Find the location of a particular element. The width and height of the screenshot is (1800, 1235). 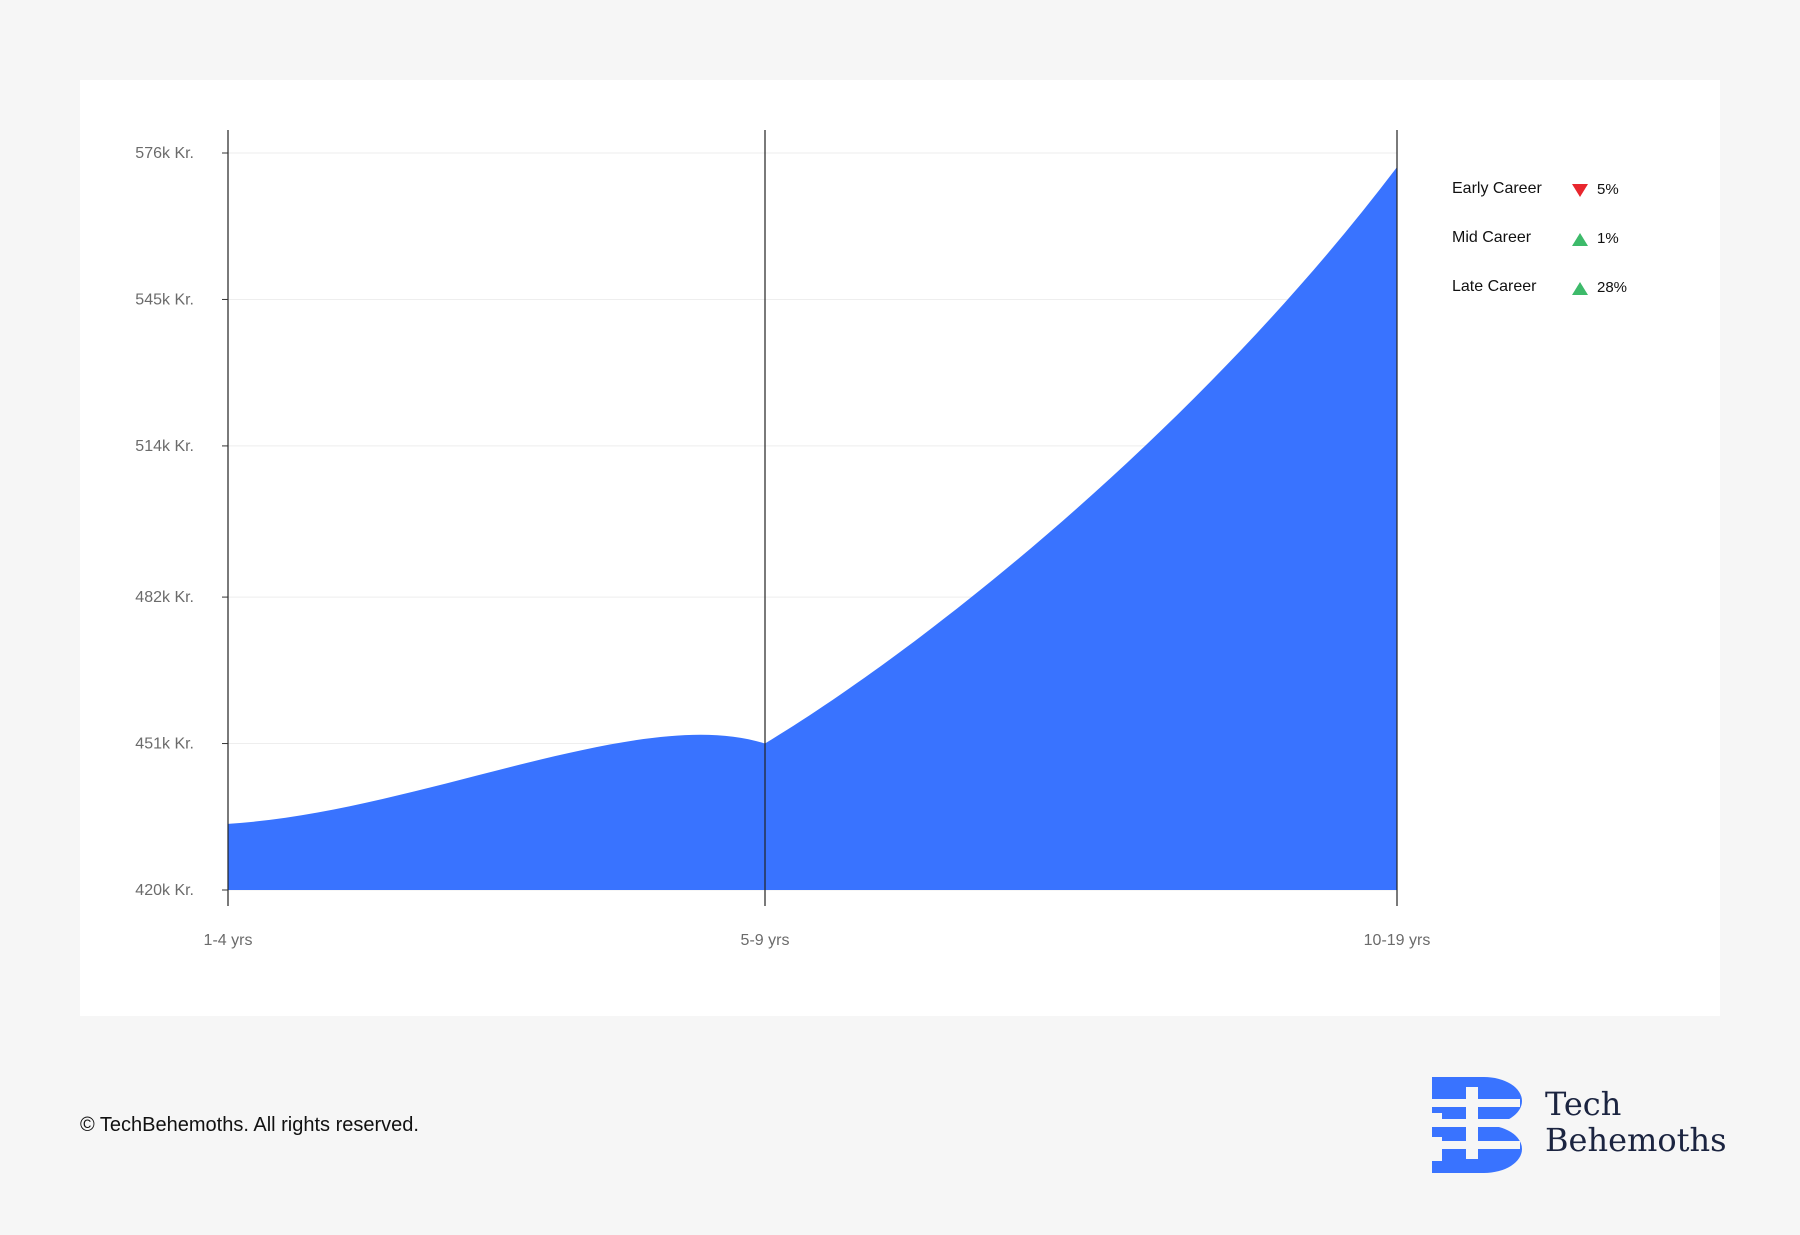

copyright-text: © TechBehemoths. All rights reserved. is located at coordinates (249, 1125).